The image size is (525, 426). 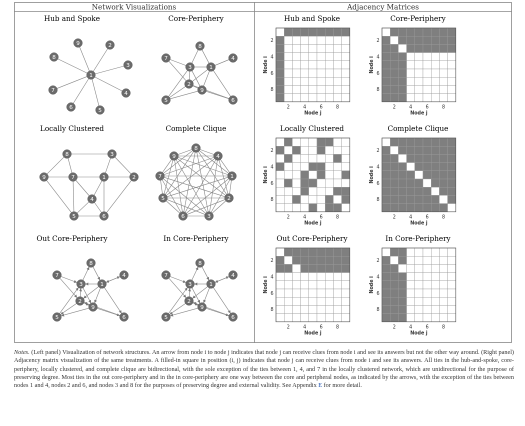 What do you see at coordinates (418, 128) in the screenshot?
I see `matrix-title-complete-clique: Complete Clique` at bounding box center [418, 128].